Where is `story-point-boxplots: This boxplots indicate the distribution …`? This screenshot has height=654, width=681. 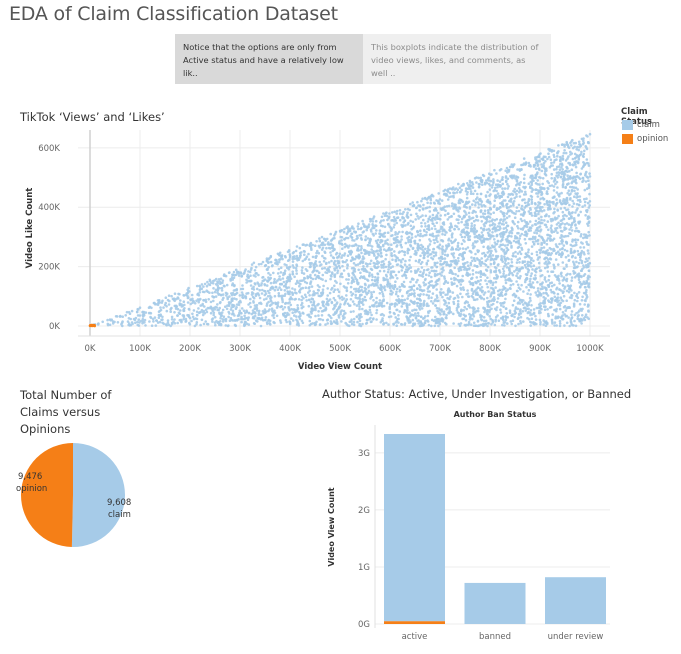
story-point-boxplots: This boxplots indicate the distribution … is located at coordinates (457, 59).